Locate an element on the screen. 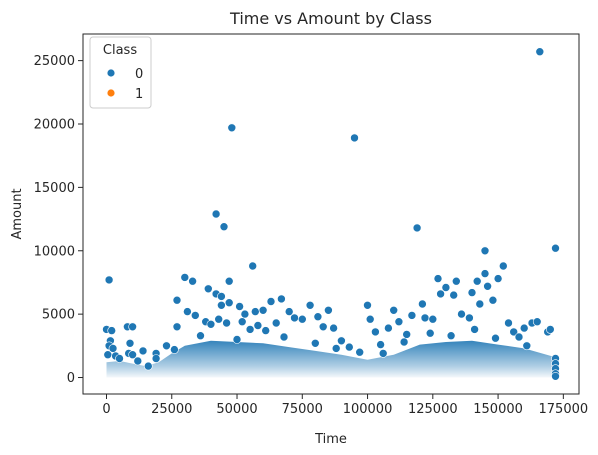 This screenshot has height=455, width=598. x-tick-label: 75000 is located at coordinates (302, 409).